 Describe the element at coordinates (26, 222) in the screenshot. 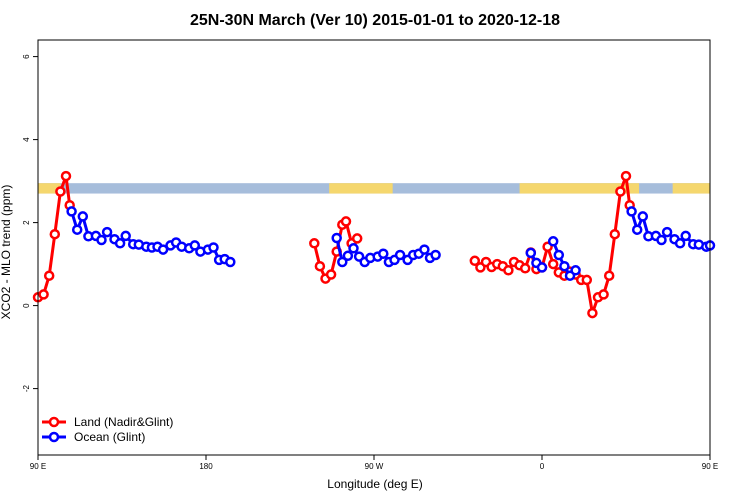

I see `y-tick-label: 2` at that location.